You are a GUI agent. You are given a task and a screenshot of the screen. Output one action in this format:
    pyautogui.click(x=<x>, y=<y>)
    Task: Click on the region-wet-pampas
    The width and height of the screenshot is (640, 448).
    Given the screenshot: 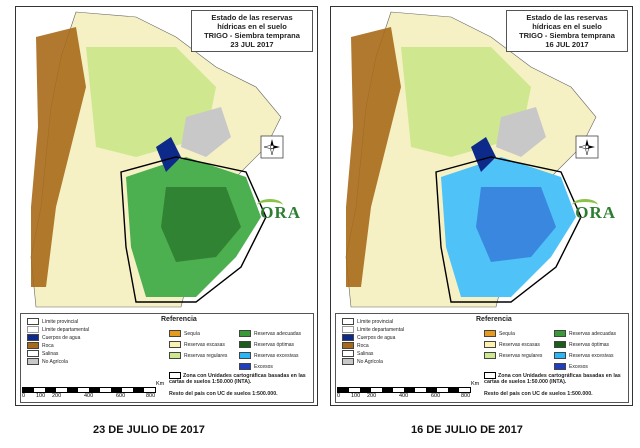 What is the action you would take?
    pyautogui.click(x=508, y=227)
    